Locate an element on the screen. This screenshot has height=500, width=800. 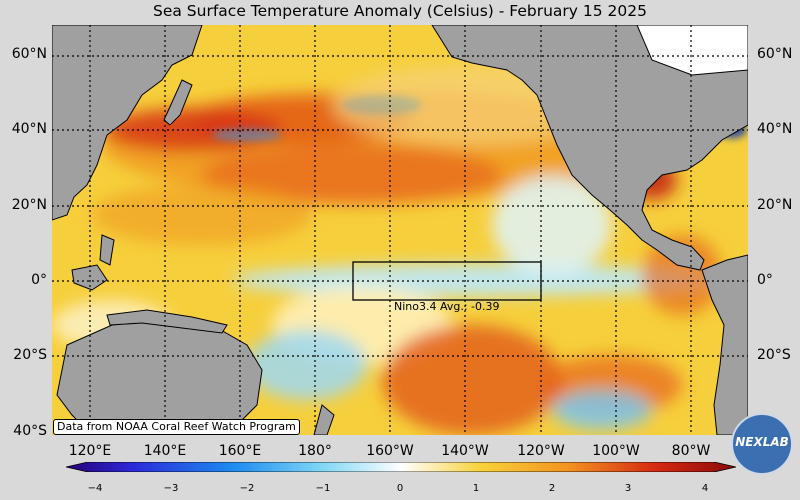
colorbar-tick-label: 1 is located at coordinates (476, 488).